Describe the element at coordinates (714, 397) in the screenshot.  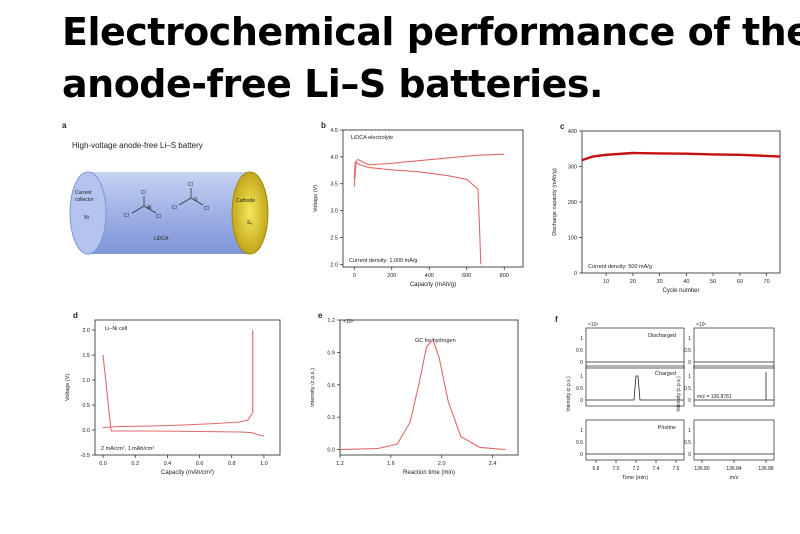
I see `mz-label: m/z = 136.8781` at that location.